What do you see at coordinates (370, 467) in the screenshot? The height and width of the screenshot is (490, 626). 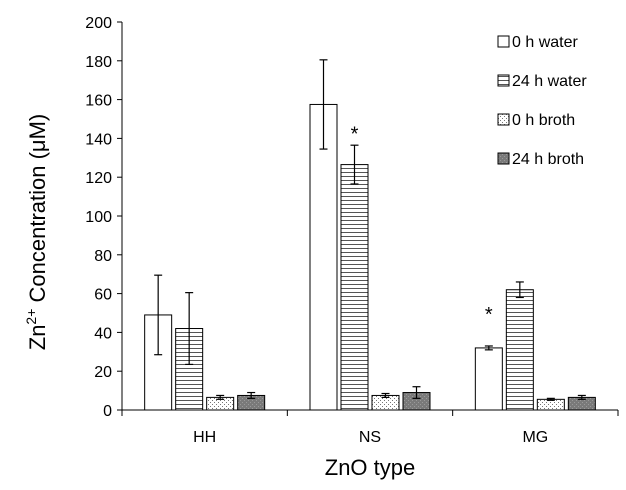 I see `x-axis-title: ZnO type` at bounding box center [370, 467].